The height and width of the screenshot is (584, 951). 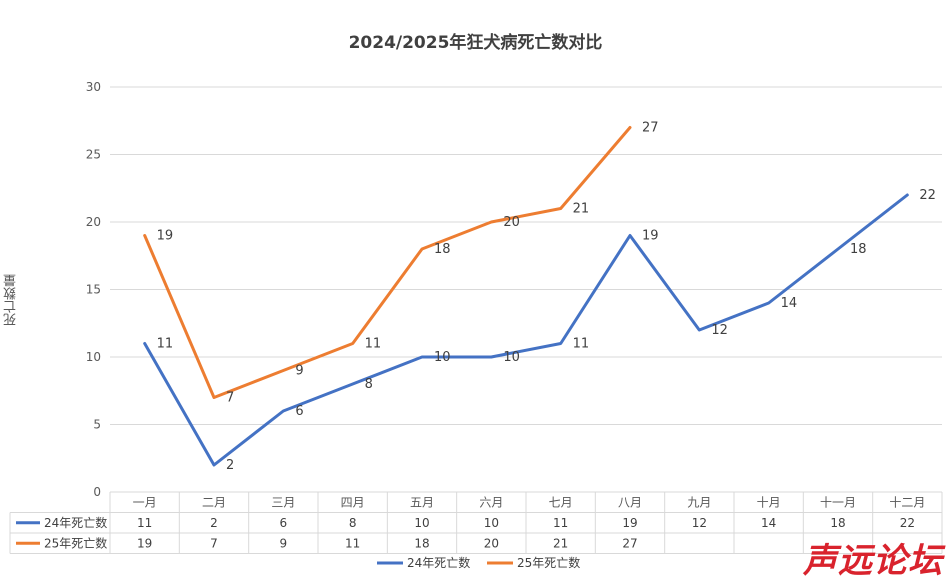 What do you see at coordinates (907, 503) in the screenshot?
I see `x-tick-label: 十二月` at bounding box center [907, 503].